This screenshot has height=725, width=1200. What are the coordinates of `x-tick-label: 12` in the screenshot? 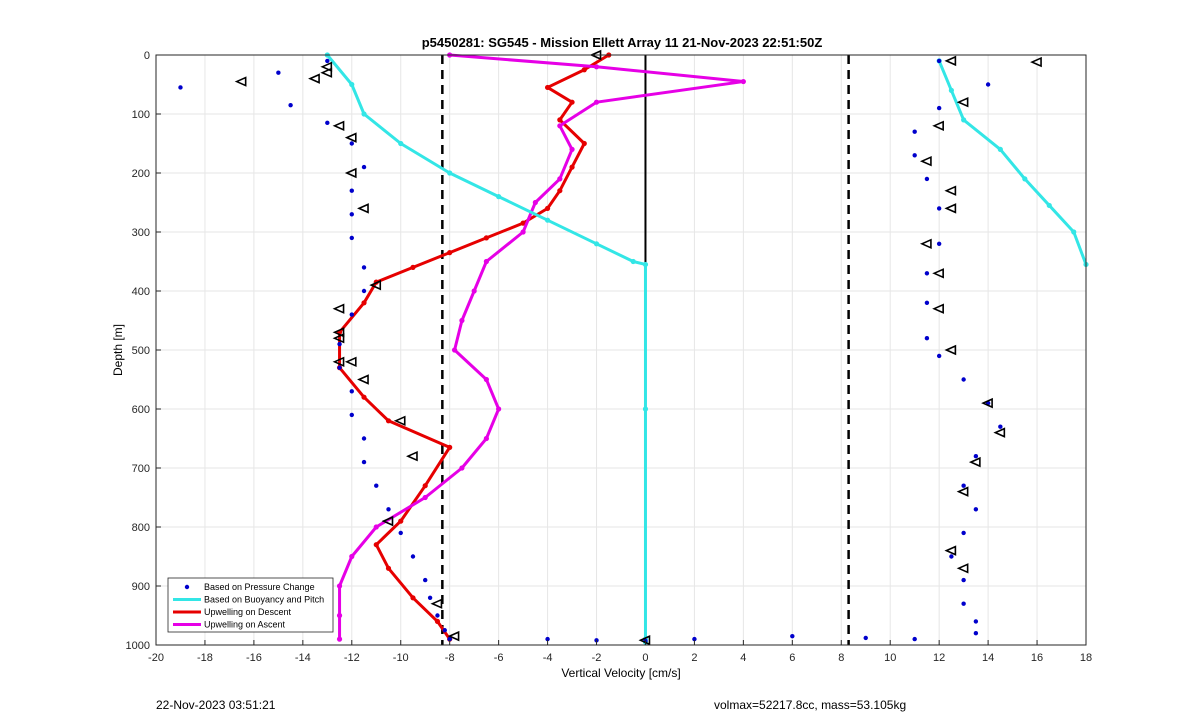 It's located at (939, 658).